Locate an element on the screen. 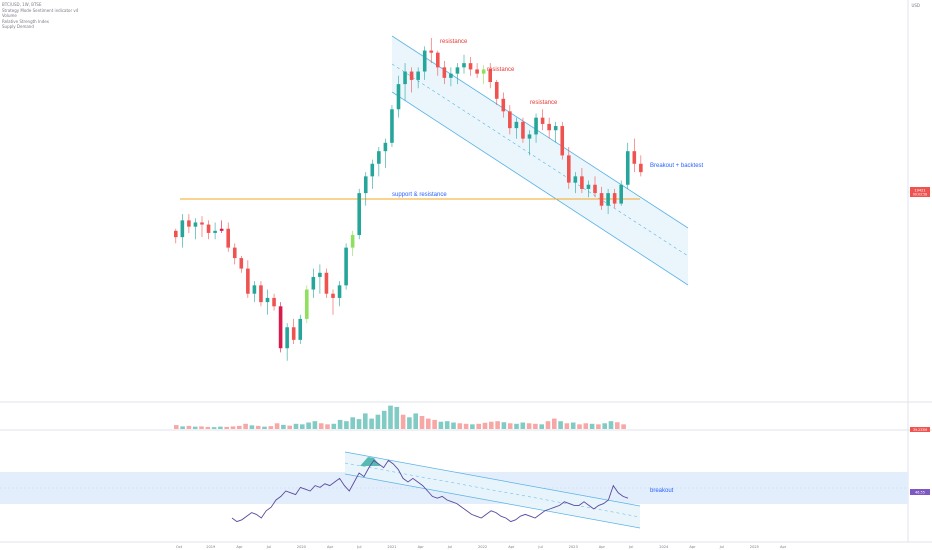 This screenshot has height=550, width=932. volume-marker-value: 39.233M is located at coordinates (920, 430).